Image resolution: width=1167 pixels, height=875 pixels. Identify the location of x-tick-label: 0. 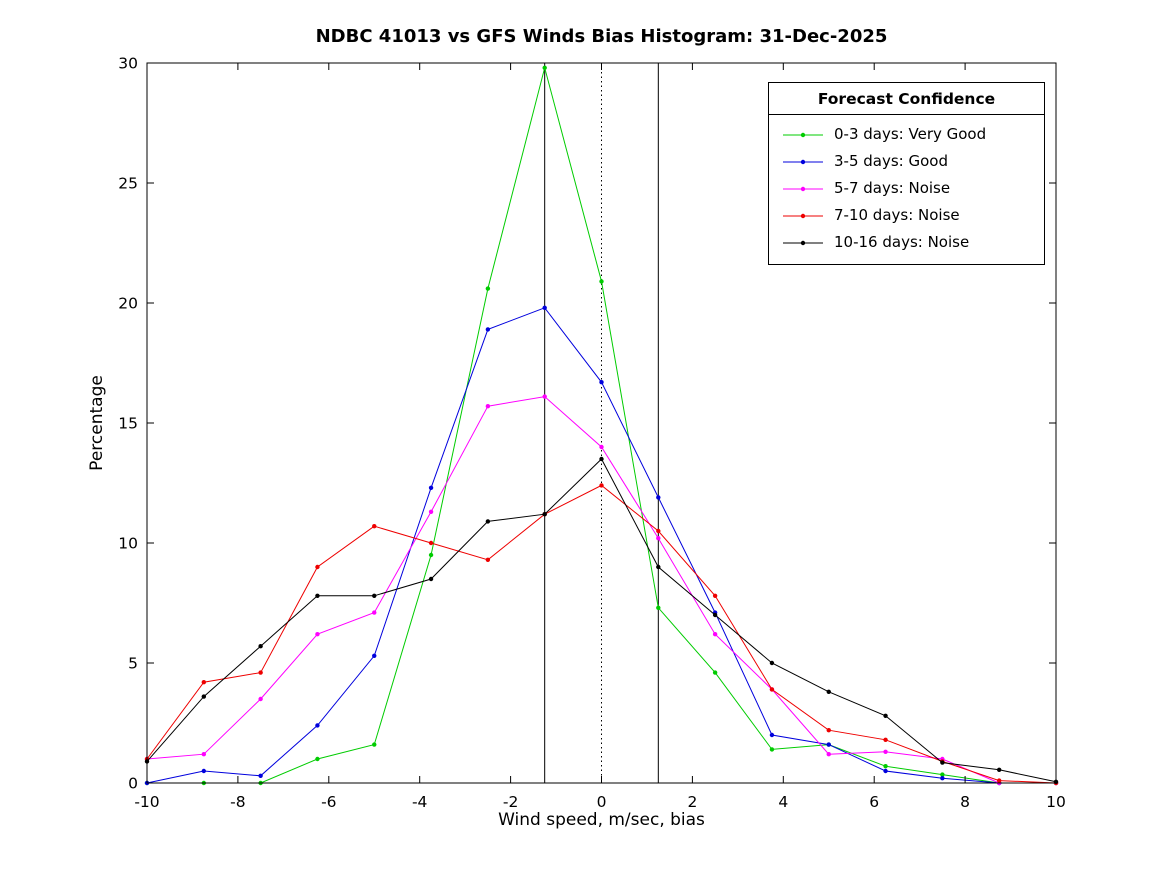
(602, 802).